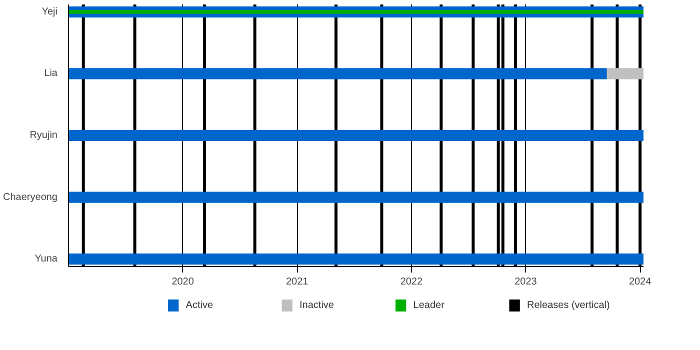  I want to click on y-tick-label: Yeji, so click(50, 12).